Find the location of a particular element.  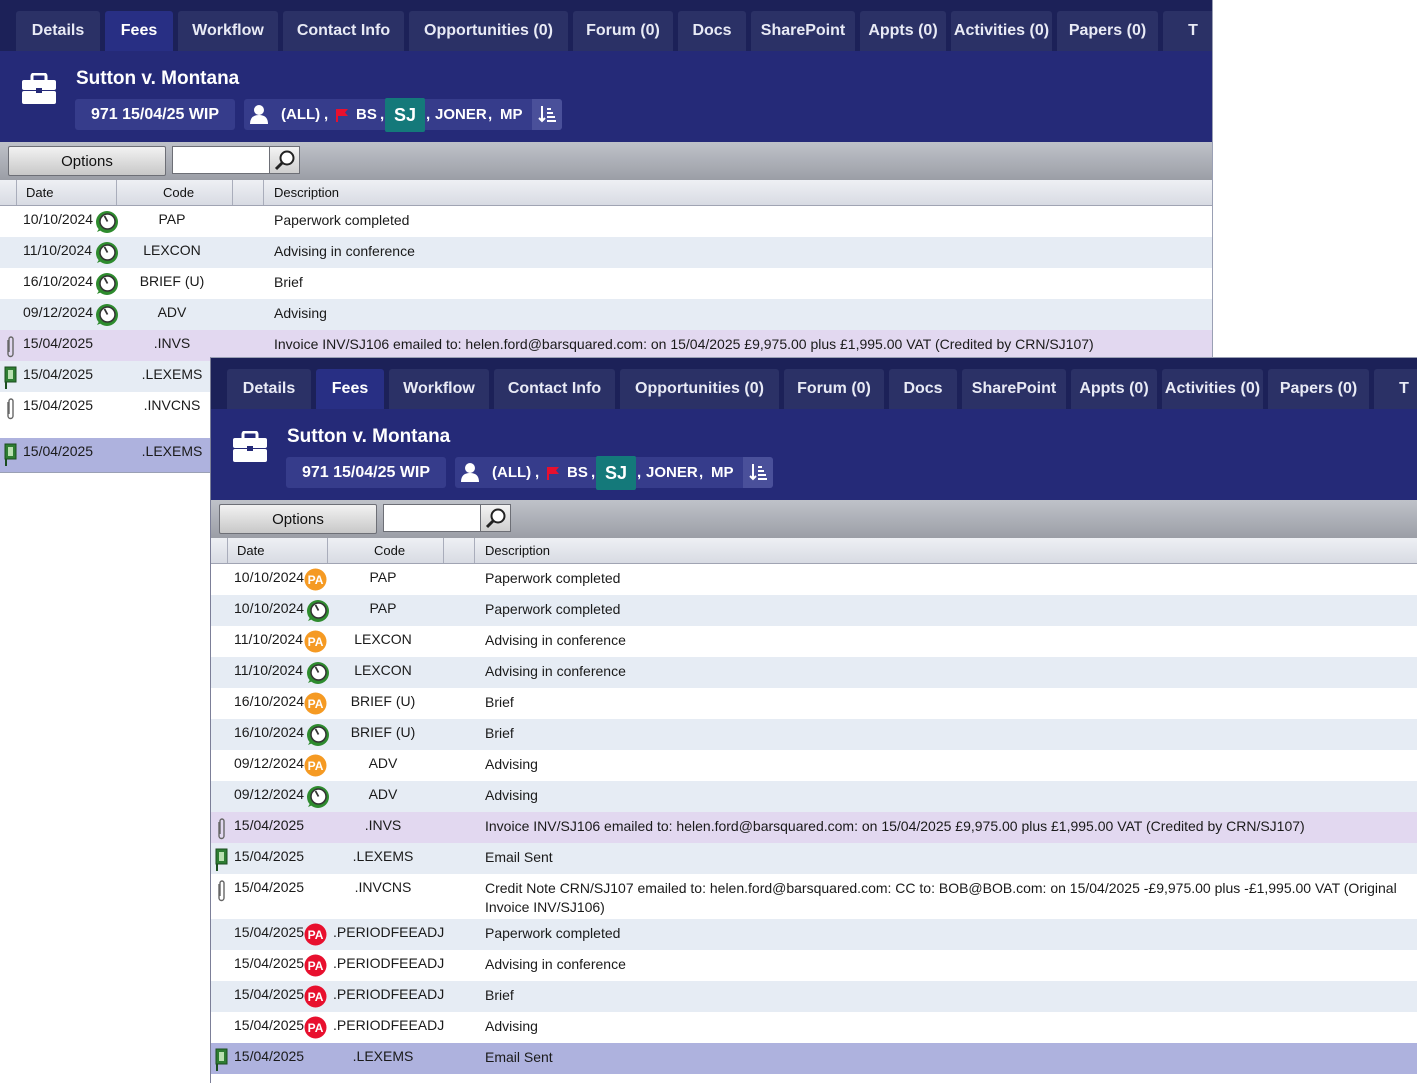

row-description: Paperwork completed is located at coordinates (342, 220).